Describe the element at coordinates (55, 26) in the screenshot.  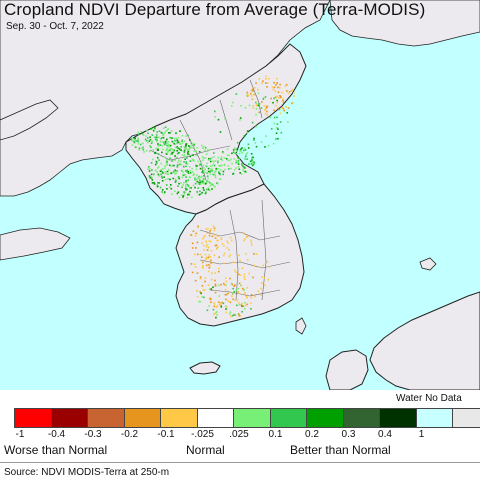
I see `date-range: Sep. 30 - Oct. 7, 2022` at that location.